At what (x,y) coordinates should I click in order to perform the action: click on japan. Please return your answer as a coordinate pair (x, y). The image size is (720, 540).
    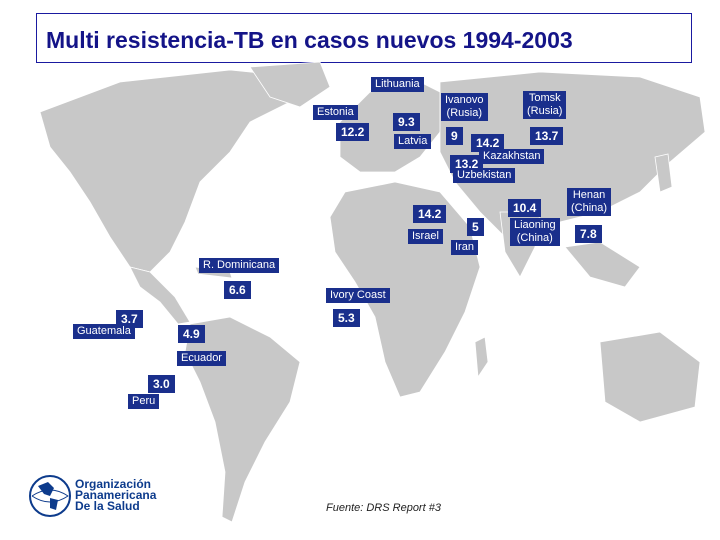
    Looking at the image, I should click on (663, 173).